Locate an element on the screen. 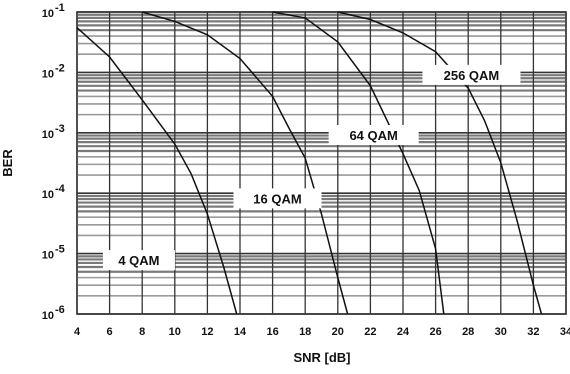  x-tick-label: 32 is located at coordinates (533, 332).